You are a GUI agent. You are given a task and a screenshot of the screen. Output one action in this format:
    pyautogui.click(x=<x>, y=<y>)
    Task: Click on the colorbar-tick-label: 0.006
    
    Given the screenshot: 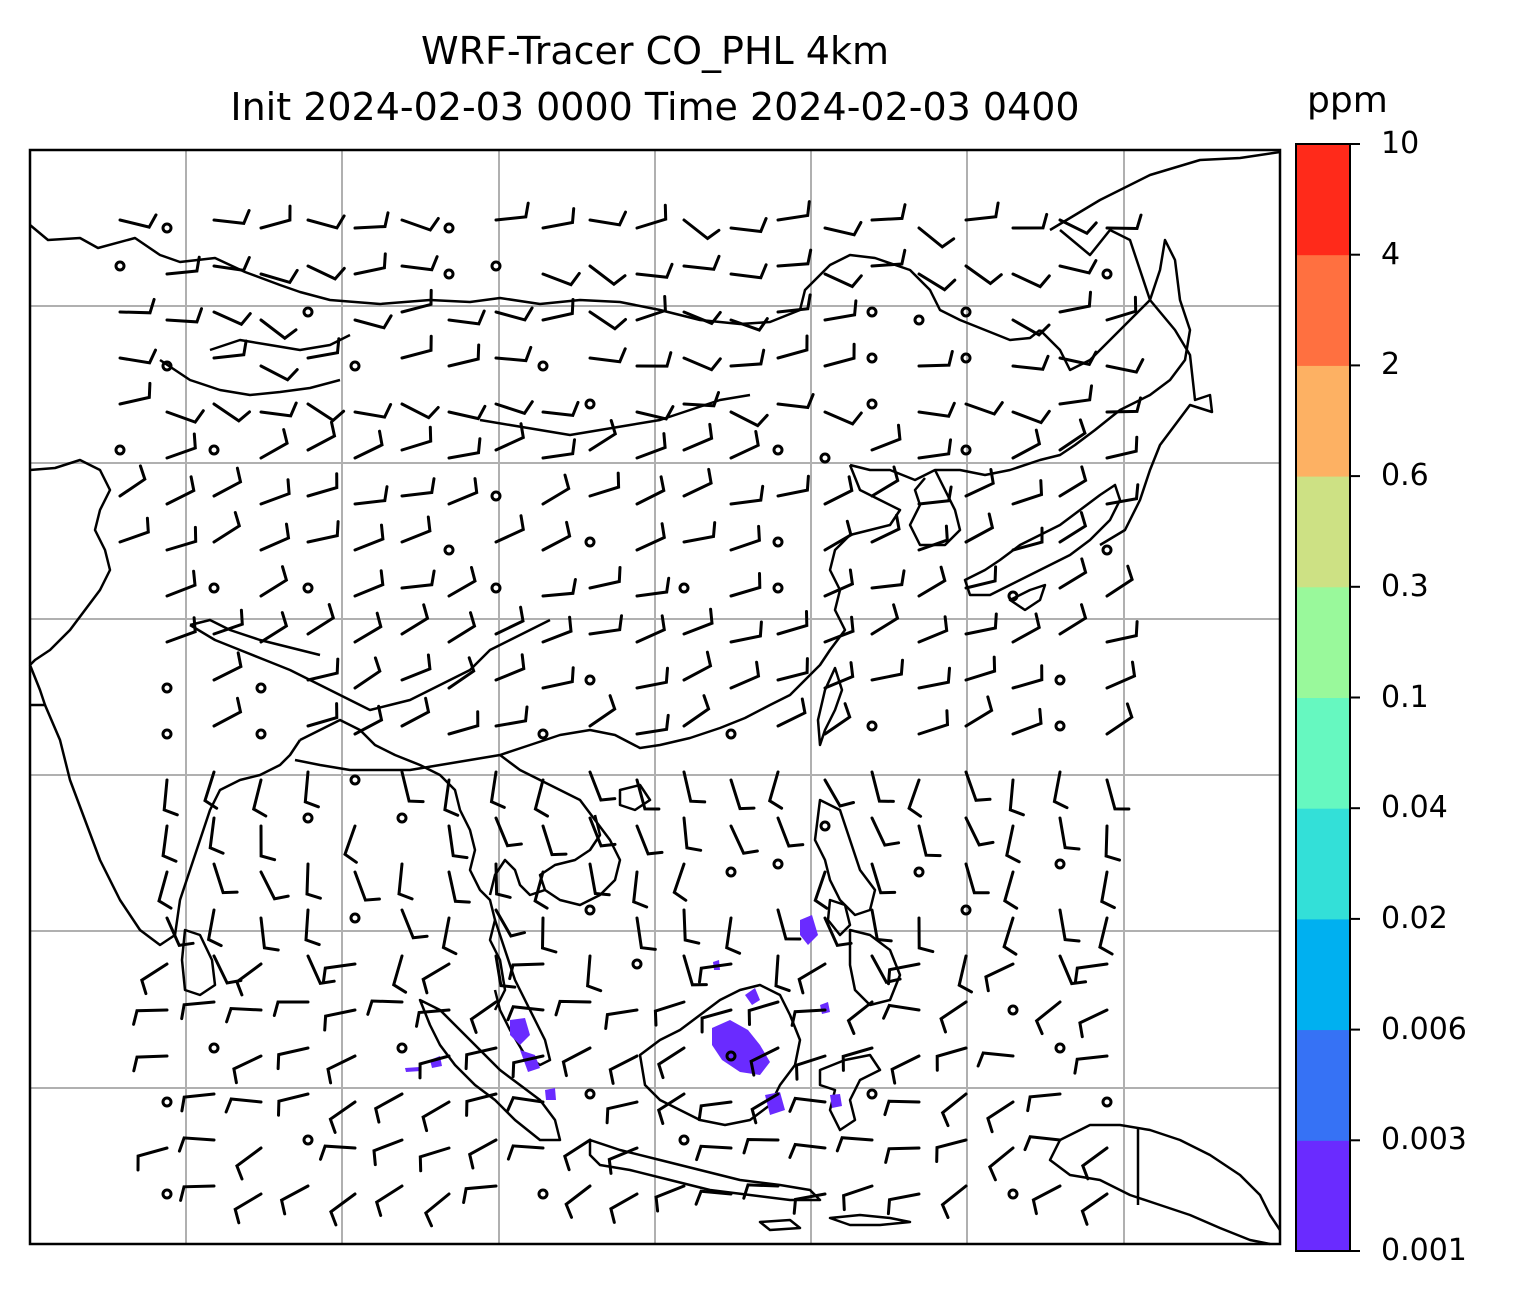 What is the action you would take?
    pyautogui.click(x=1424, y=1029)
    